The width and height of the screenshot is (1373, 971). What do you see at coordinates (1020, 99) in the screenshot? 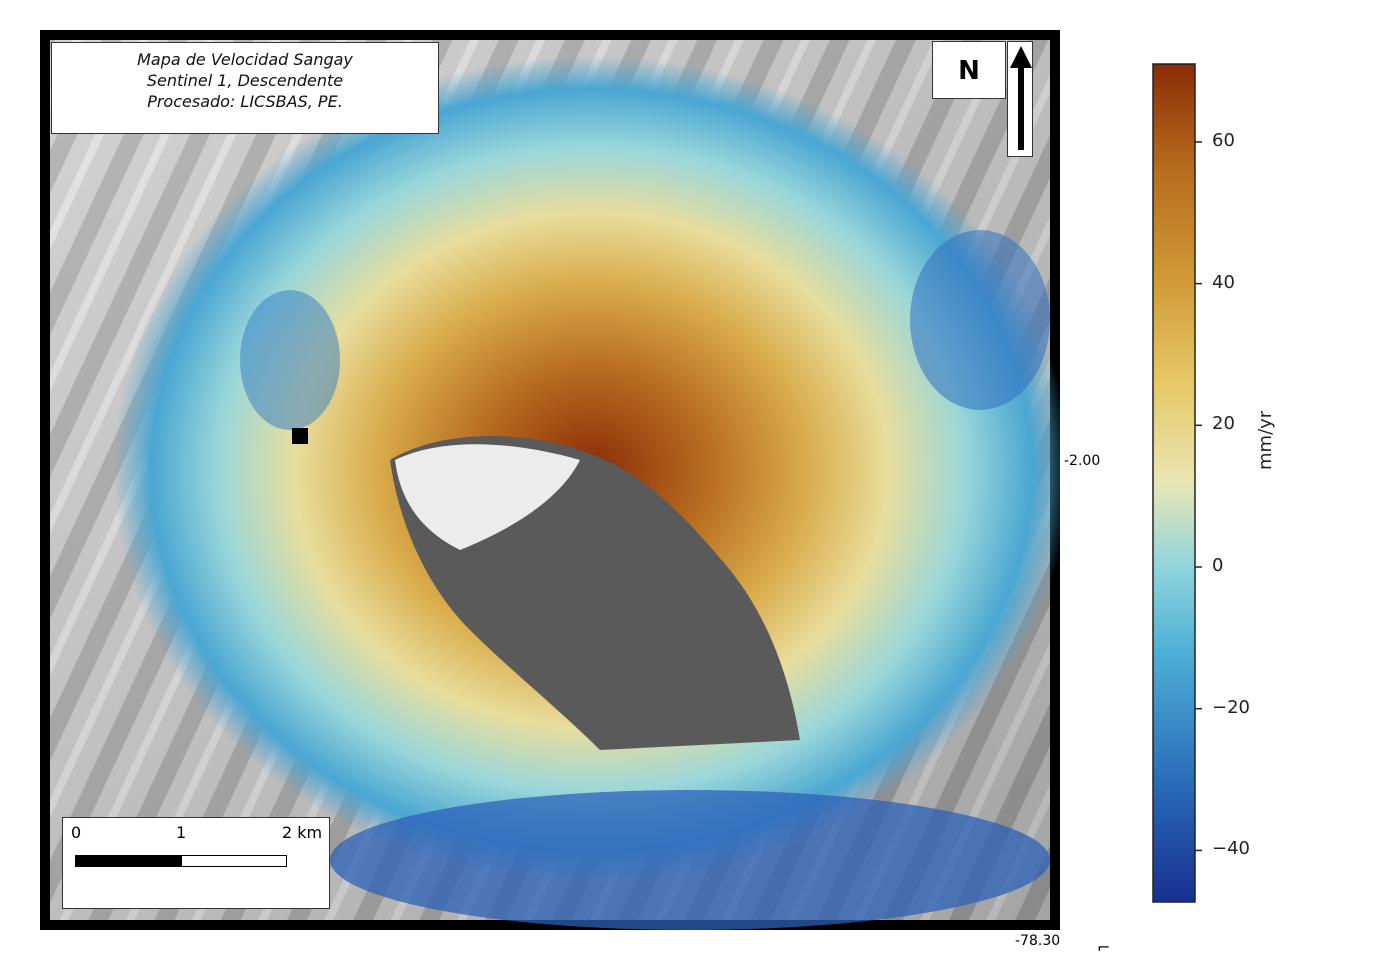
I see `north-arrow-icon` at bounding box center [1020, 99].